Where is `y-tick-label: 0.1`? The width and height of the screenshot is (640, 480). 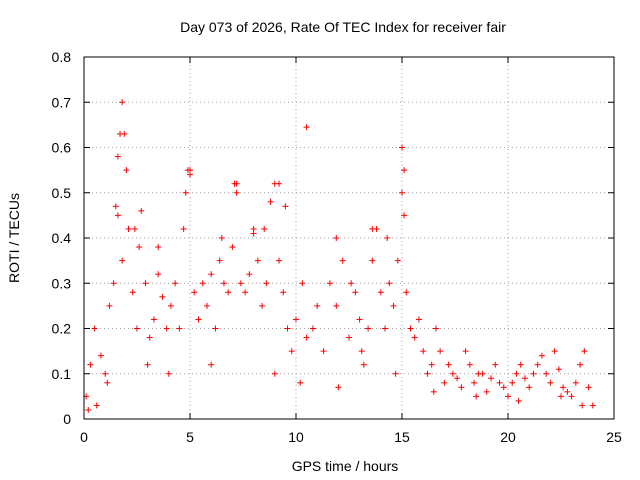
y-tick-label: 0.1 is located at coordinates (62, 374).